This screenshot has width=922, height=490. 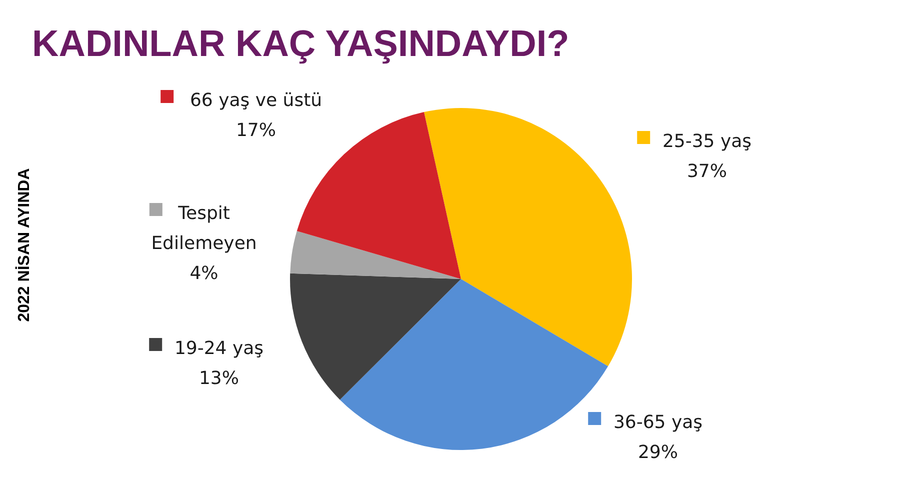 I want to click on legend-label: Tespit Edilemeyen, so click(x=204, y=228).